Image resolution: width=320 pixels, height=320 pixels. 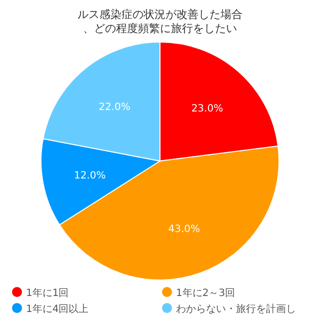 I want to click on value-label: 43.0%, so click(x=184, y=230).